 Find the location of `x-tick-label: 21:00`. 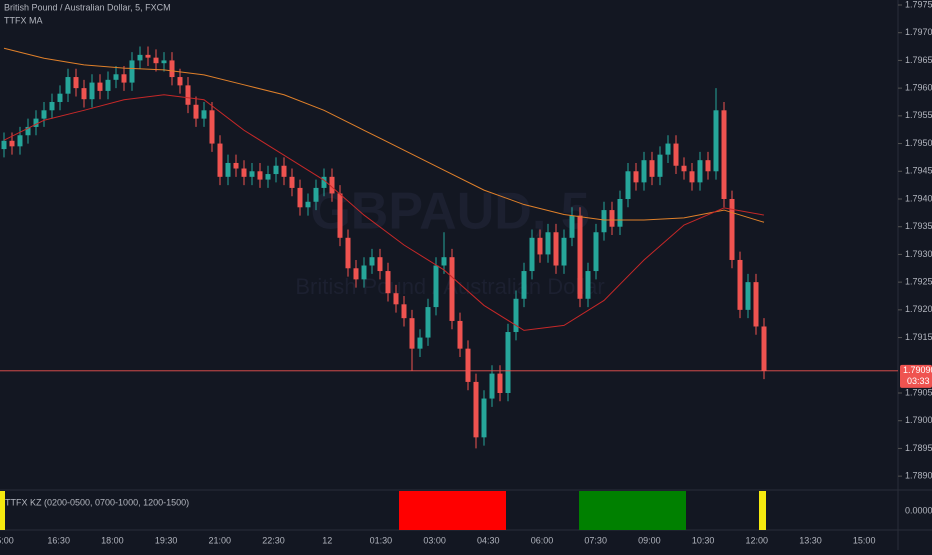

x-tick-label: 21:00 is located at coordinates (220, 540).